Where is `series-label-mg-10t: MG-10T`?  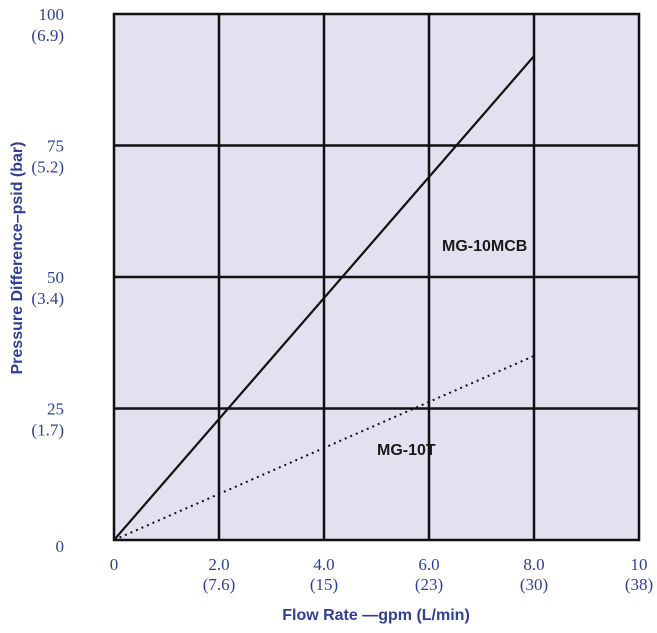 series-label-mg-10t: MG-10T is located at coordinates (406, 450).